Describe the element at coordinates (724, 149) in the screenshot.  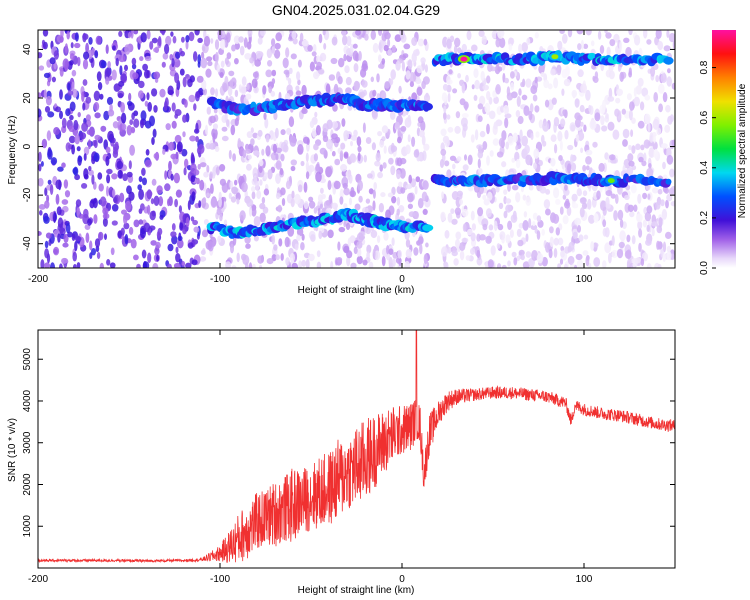
I see `colorbar-gradient` at that location.